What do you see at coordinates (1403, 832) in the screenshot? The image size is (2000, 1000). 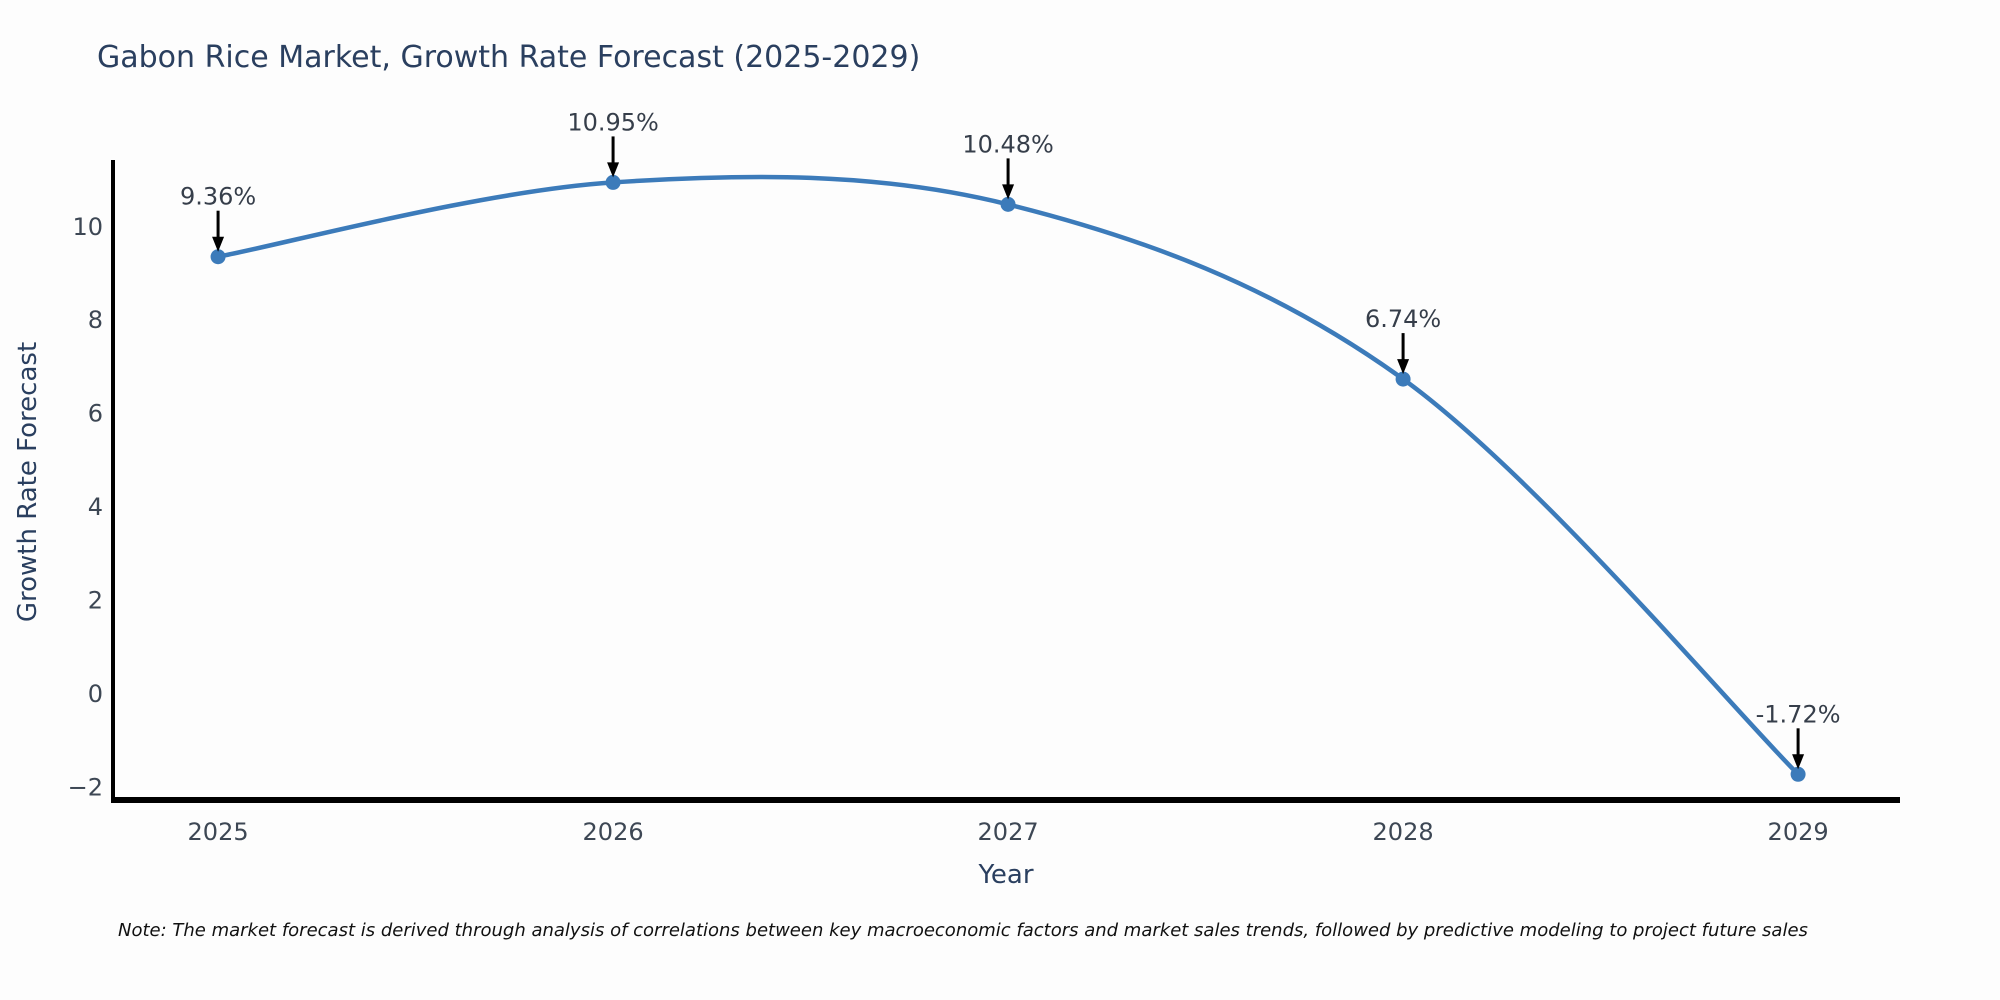 I see `x-tick-label: 2028` at bounding box center [1403, 832].